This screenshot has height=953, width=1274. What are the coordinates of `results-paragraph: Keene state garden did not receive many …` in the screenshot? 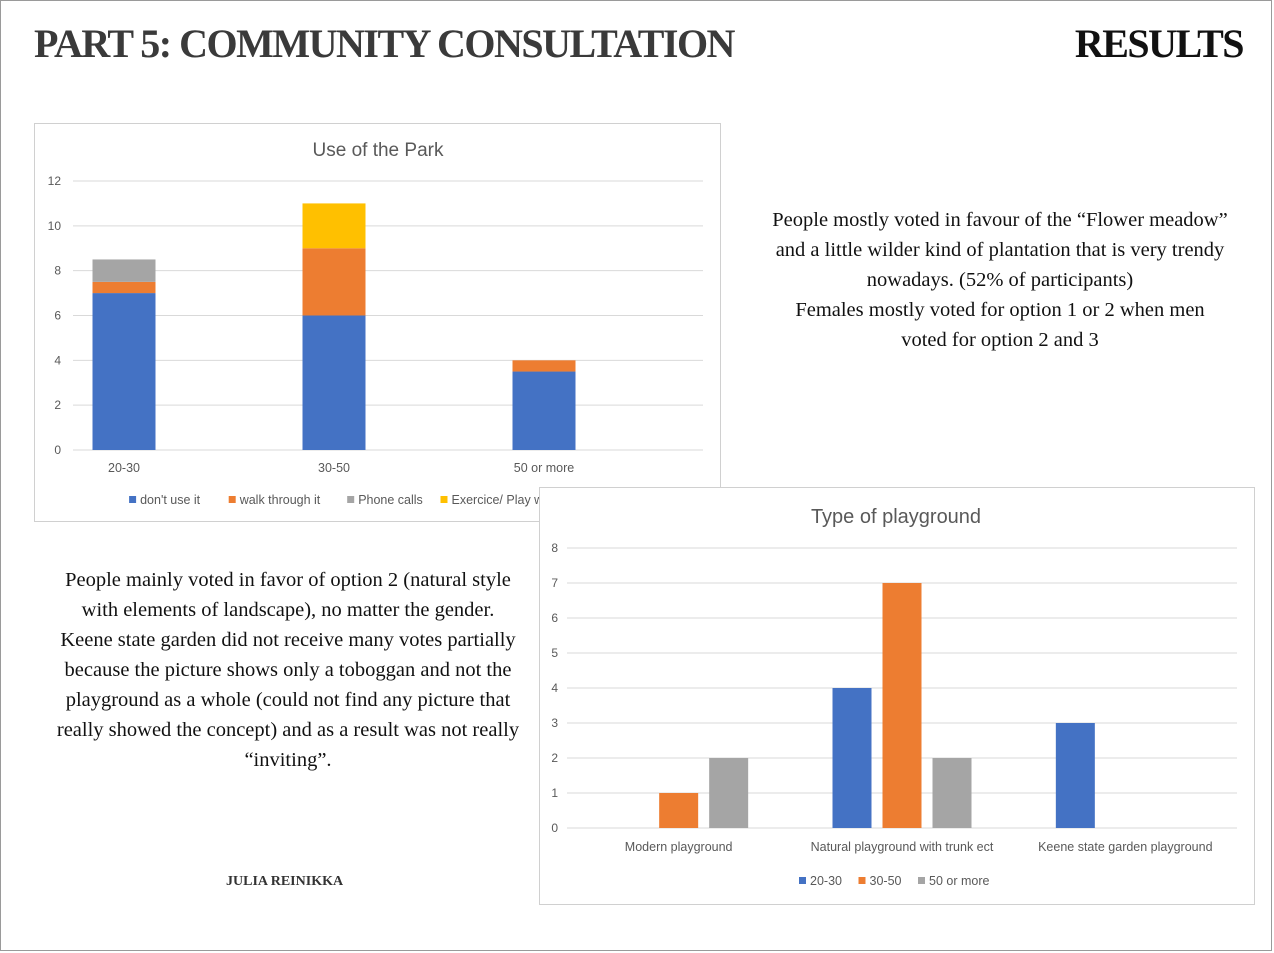 It's located at (288, 700).